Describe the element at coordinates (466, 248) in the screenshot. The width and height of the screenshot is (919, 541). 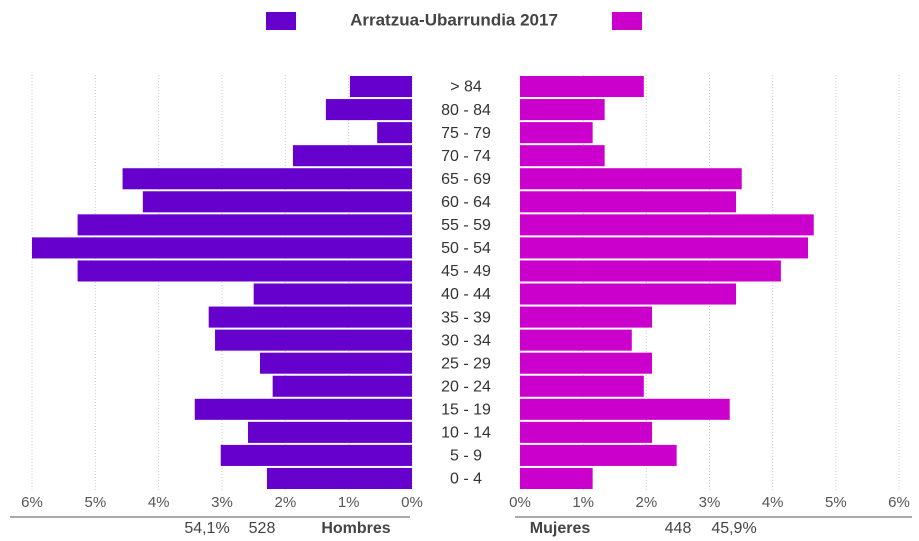
I see `category-label: 50 - 54` at that location.